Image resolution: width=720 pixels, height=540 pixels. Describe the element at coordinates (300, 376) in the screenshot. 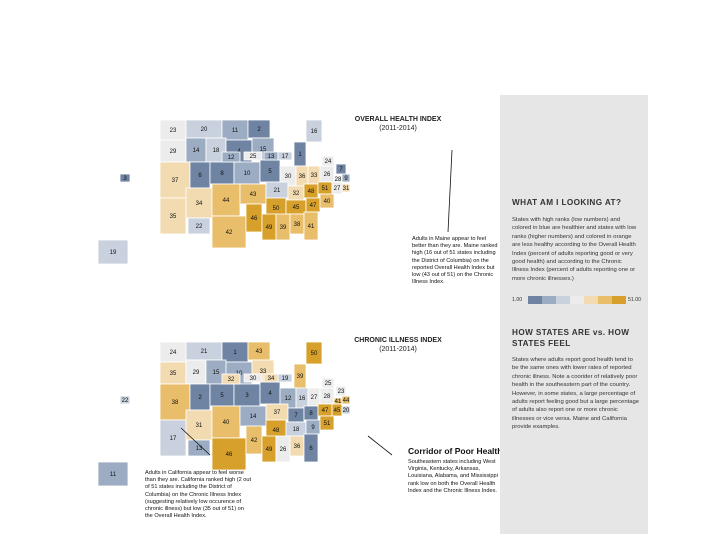

I see `state-tile: 39` at that location.